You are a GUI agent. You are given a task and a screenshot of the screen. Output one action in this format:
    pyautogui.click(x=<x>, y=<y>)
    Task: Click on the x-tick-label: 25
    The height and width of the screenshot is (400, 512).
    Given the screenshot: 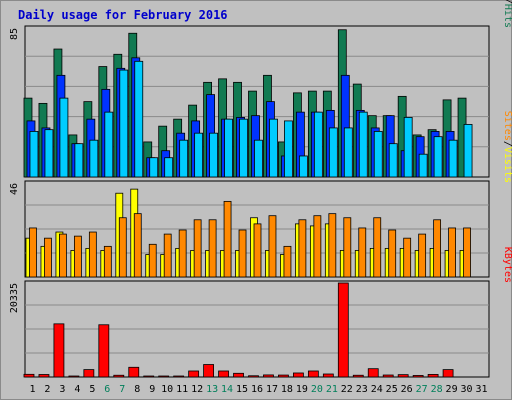 What is the action you would take?
    pyautogui.click(x=392, y=389)
    